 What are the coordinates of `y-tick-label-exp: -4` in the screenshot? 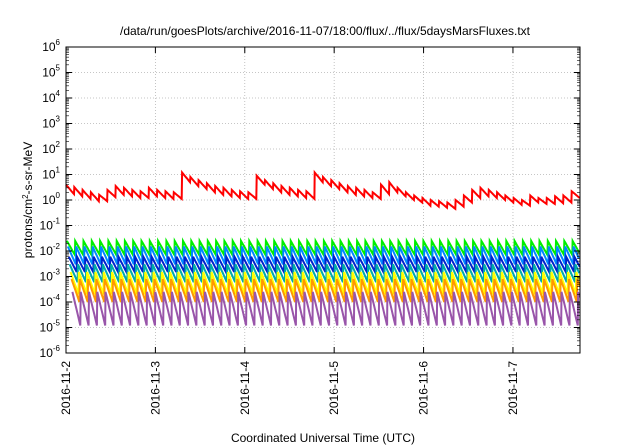 It's located at (57, 297).